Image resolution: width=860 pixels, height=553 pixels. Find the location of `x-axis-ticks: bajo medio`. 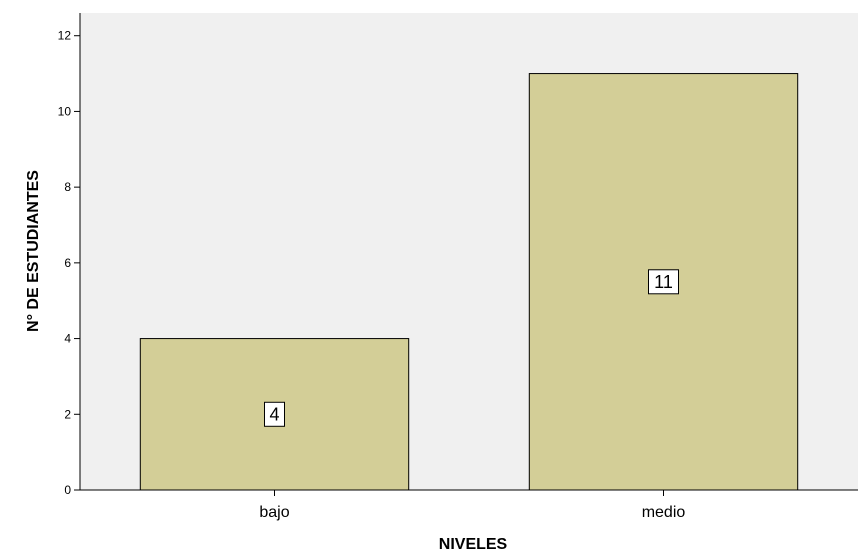

x-axis-ticks: bajo medio is located at coordinates (472, 505).